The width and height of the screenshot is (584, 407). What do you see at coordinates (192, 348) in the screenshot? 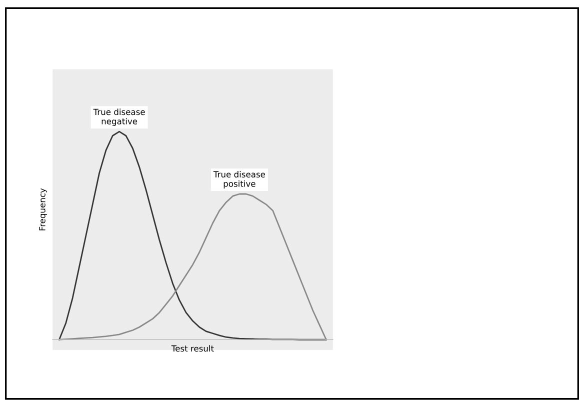
I see `x-axis-title: Test result` at bounding box center [192, 348].